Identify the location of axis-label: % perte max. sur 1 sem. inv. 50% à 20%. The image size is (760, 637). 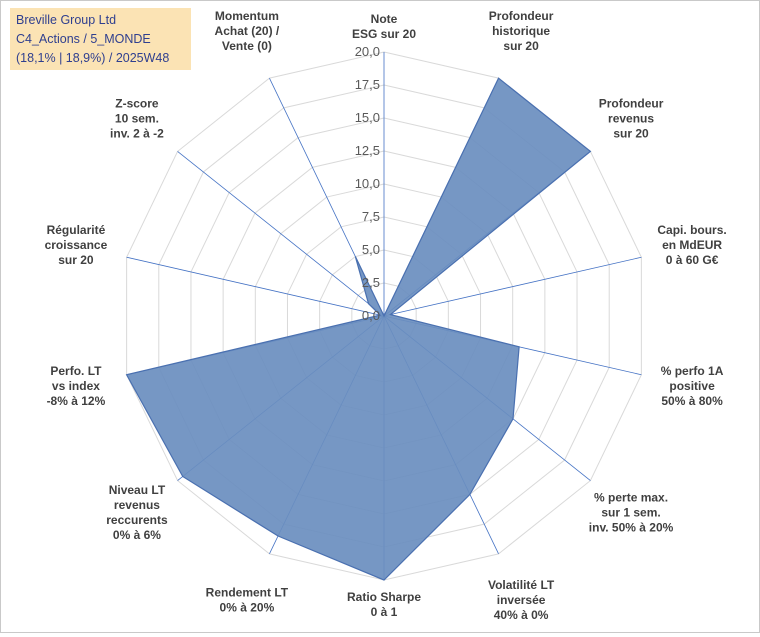
(631, 513).